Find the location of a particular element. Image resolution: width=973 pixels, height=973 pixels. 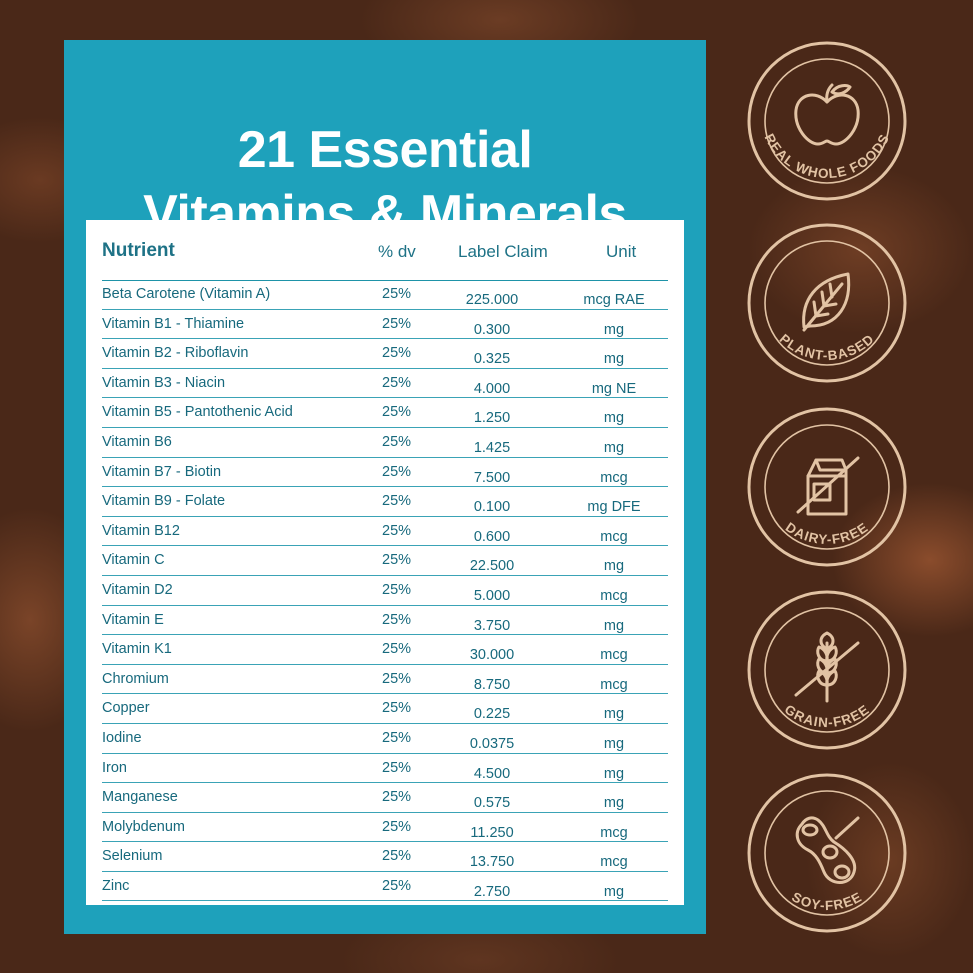

badge-label: SOY-FREE is located at coordinates (826, 901).